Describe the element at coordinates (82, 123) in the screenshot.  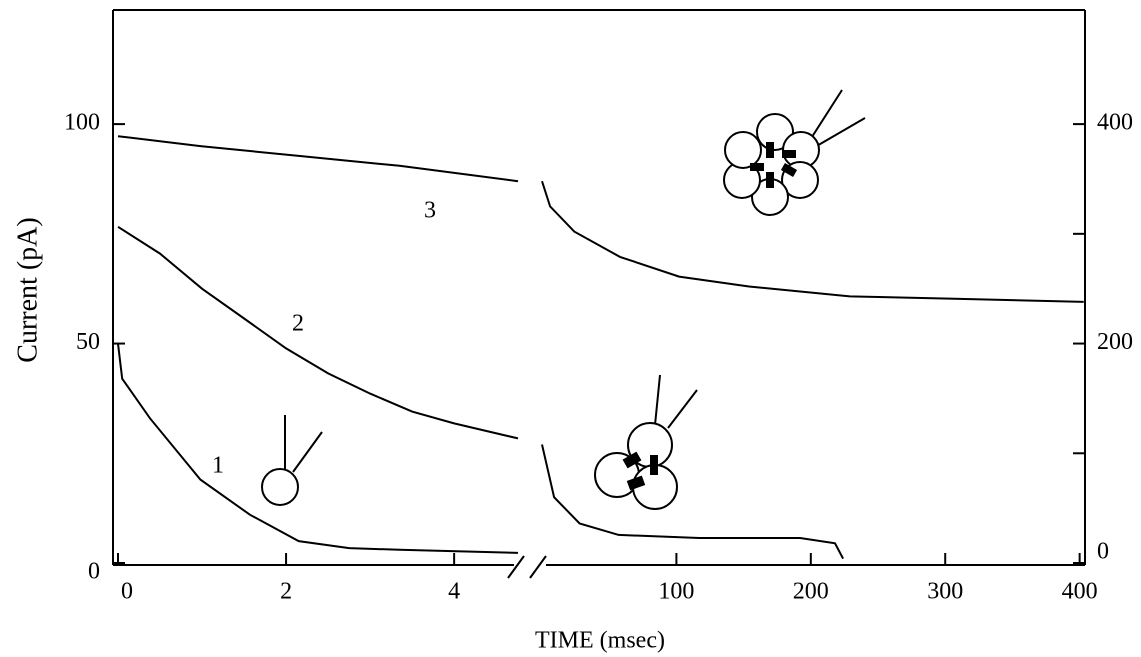
I see `y-tick-label: 100` at that location.